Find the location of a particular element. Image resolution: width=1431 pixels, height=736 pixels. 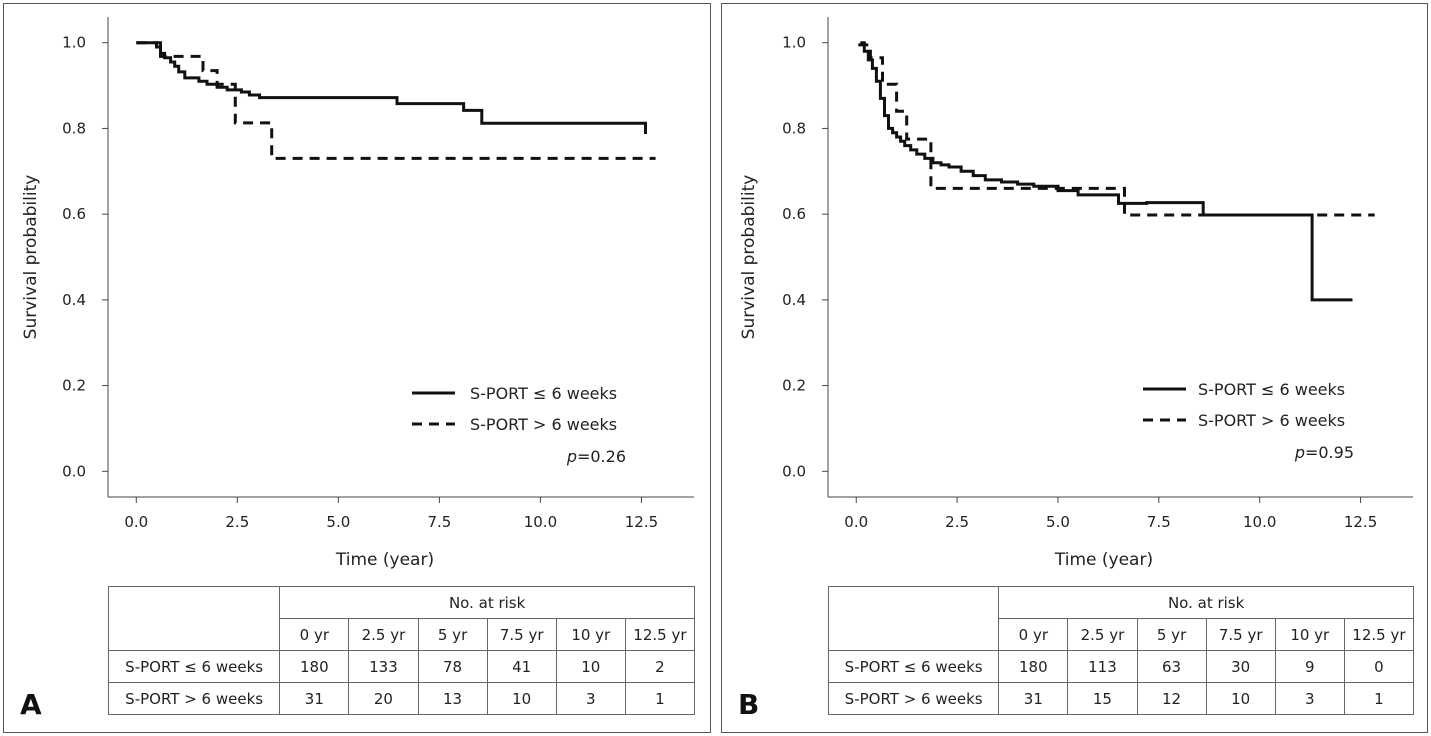

risk-value-cell: 113 is located at coordinates (1102, 666).